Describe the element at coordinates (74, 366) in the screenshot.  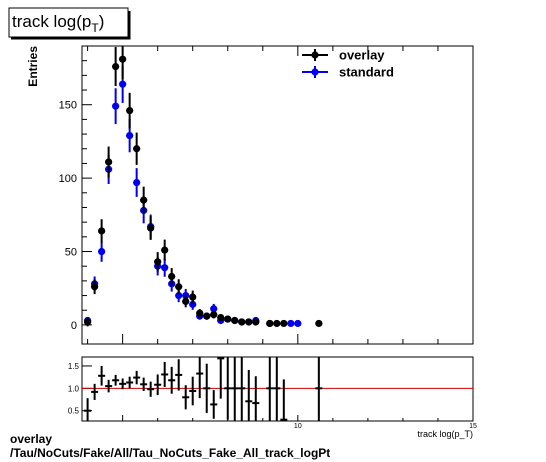
I see `ratio-y-tick-label: 1.5` at that location.